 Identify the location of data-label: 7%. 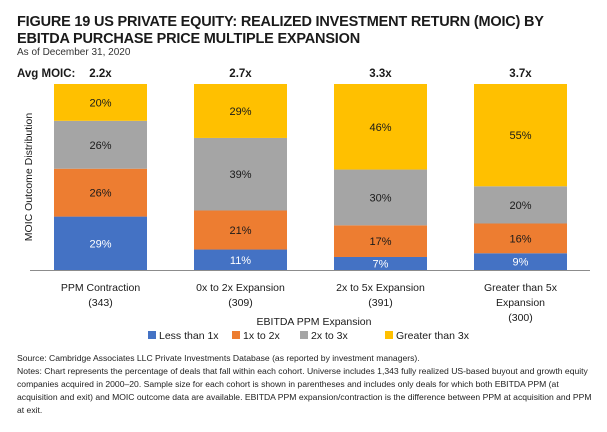
(381, 264).